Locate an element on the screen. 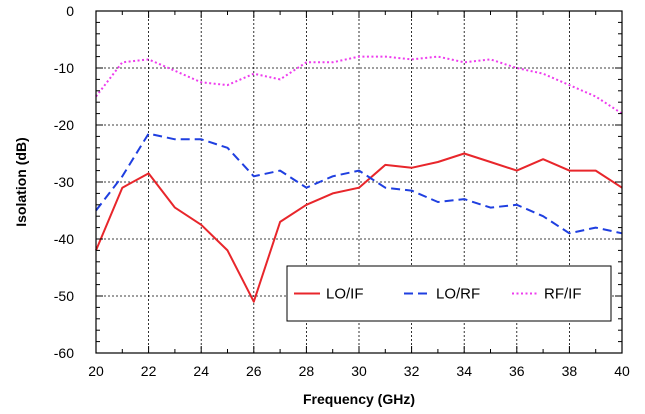 The height and width of the screenshot is (414, 645). y-tick-label: -10 is located at coordinates (64, 68).